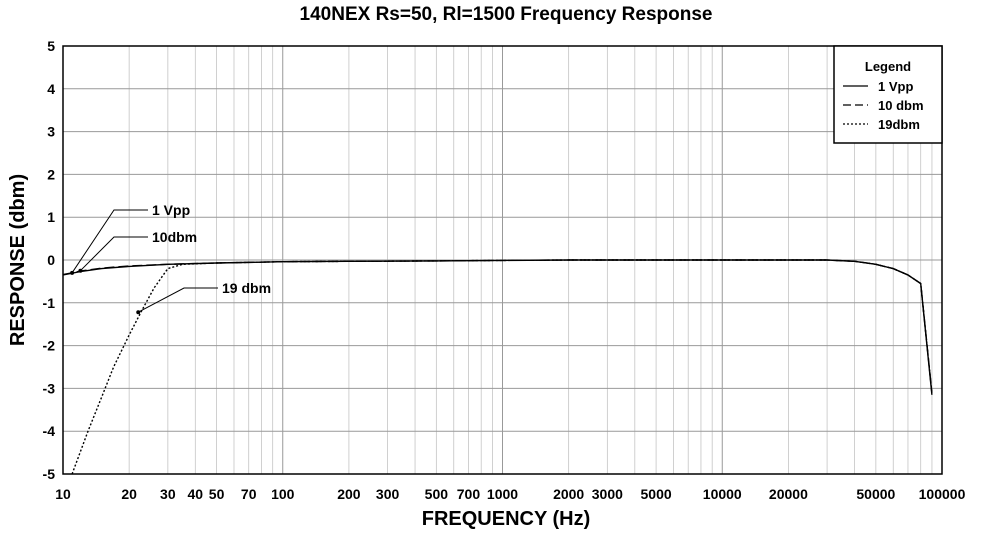 The width and height of the screenshot is (986, 536). What do you see at coordinates (469, 494) in the screenshot?
I see `x-tick-label: 700` at bounding box center [469, 494].